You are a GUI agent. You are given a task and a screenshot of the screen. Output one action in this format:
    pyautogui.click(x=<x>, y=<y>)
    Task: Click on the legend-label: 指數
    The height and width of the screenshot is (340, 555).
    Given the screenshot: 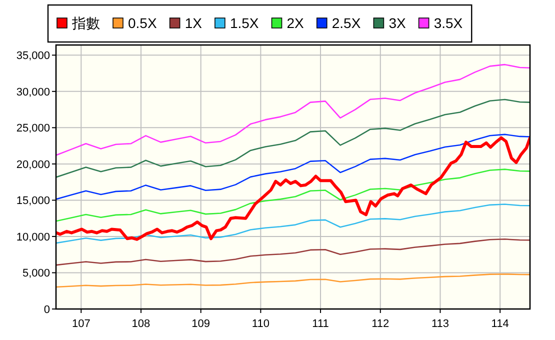 What is the action you would take?
    pyautogui.click(x=85, y=23)
    